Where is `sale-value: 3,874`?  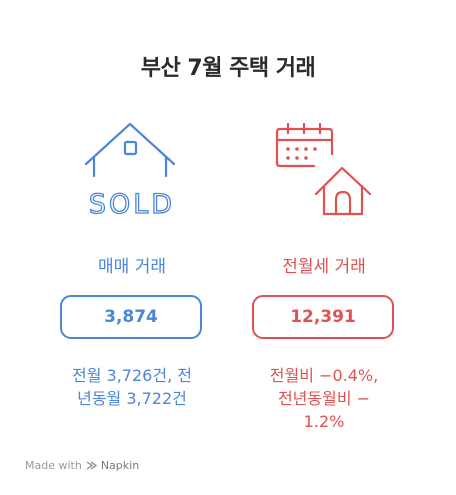 sale-value: 3,874 is located at coordinates (131, 317).